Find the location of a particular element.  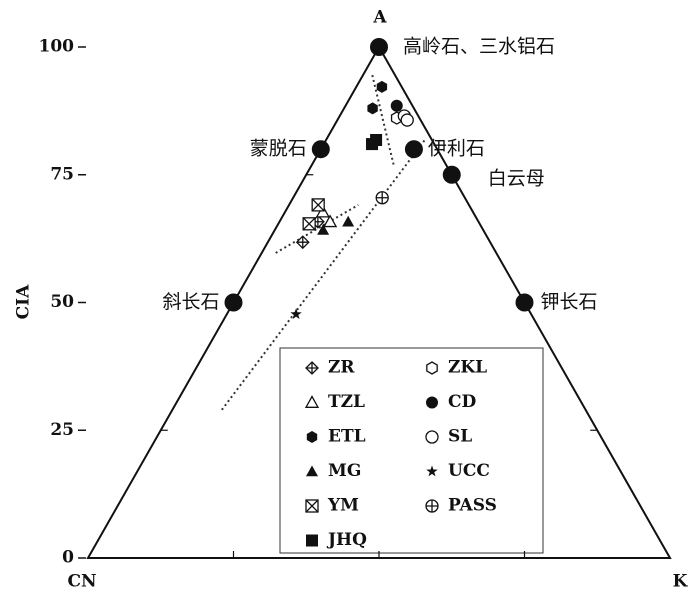

mineral-label: 蒙脱石 is located at coordinates (278, 149).